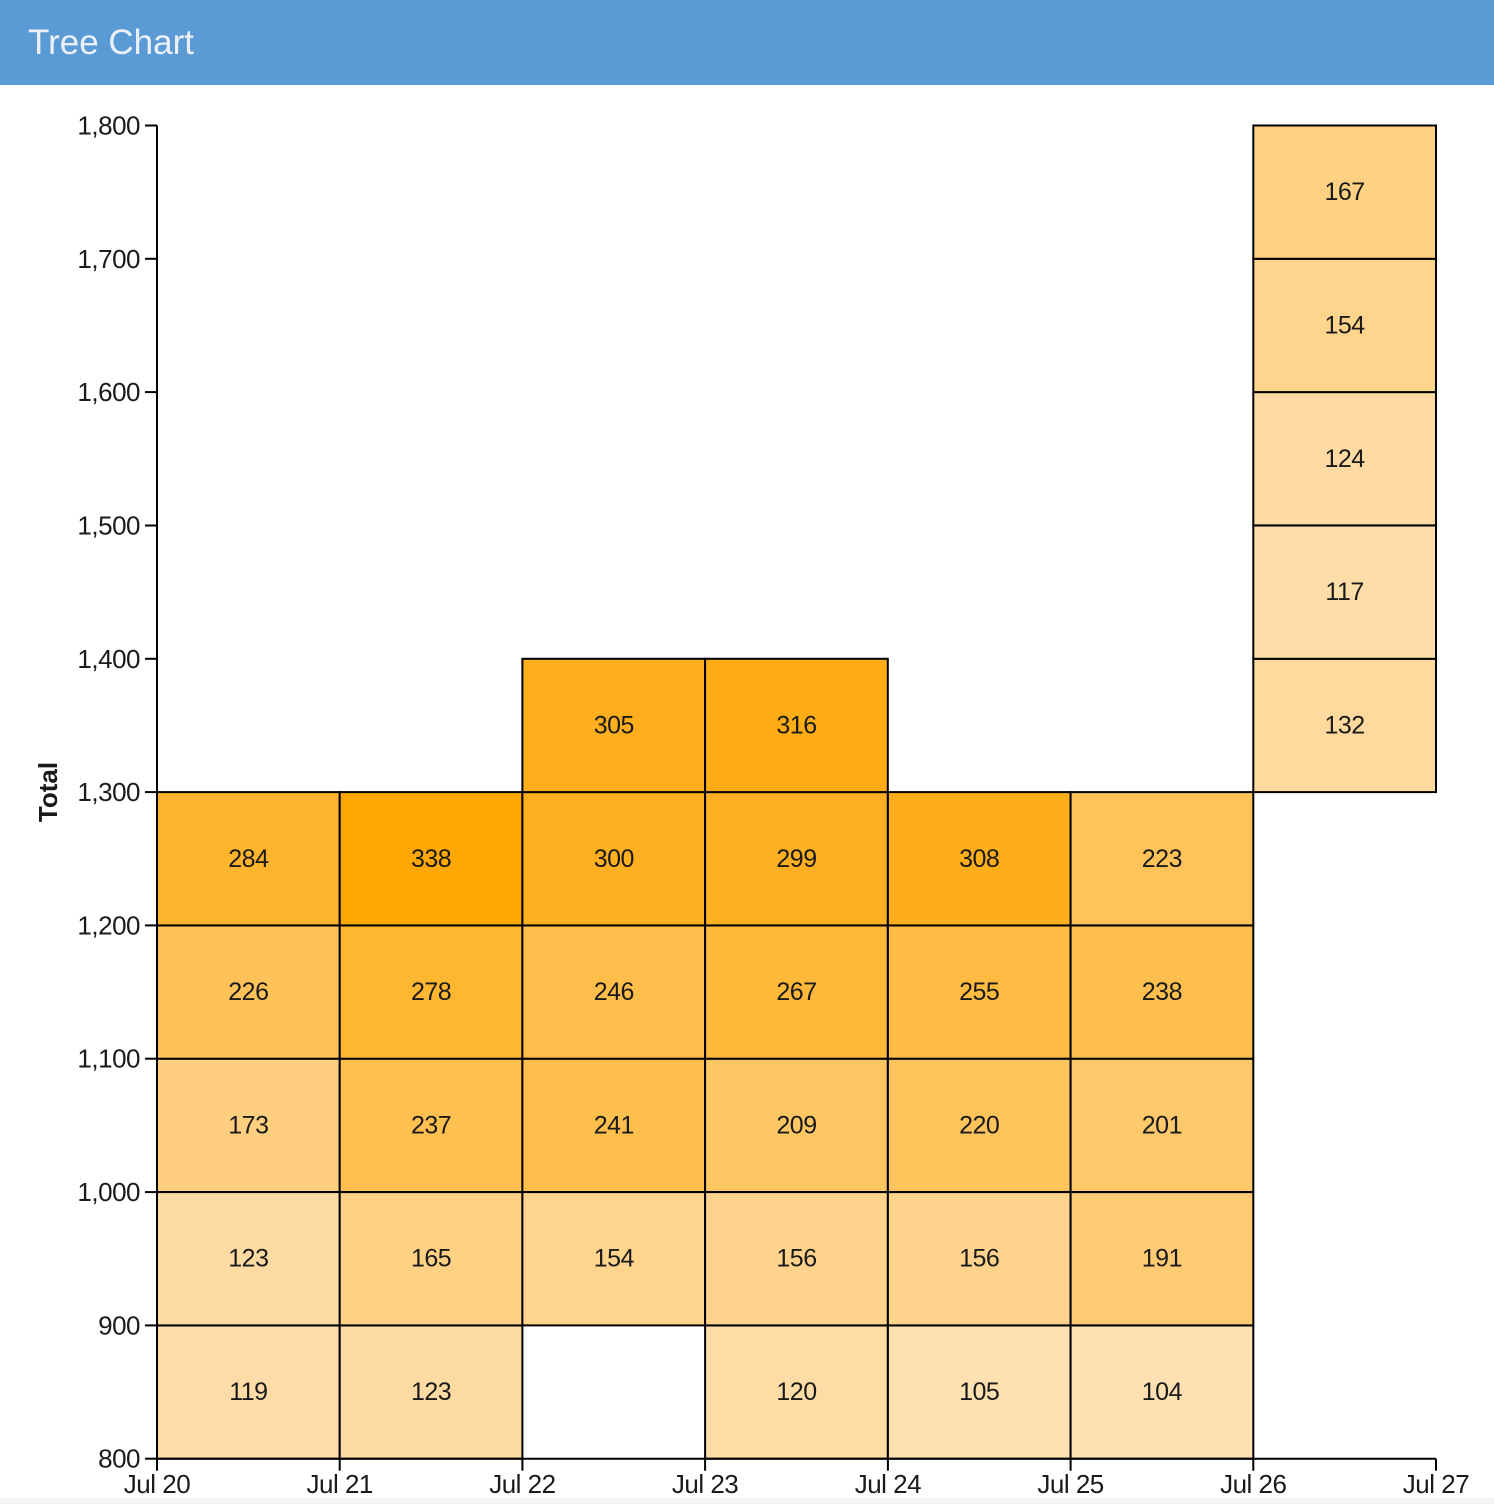  What do you see at coordinates (705, 1484) in the screenshot?
I see `svg-text: Jul 23` at bounding box center [705, 1484].